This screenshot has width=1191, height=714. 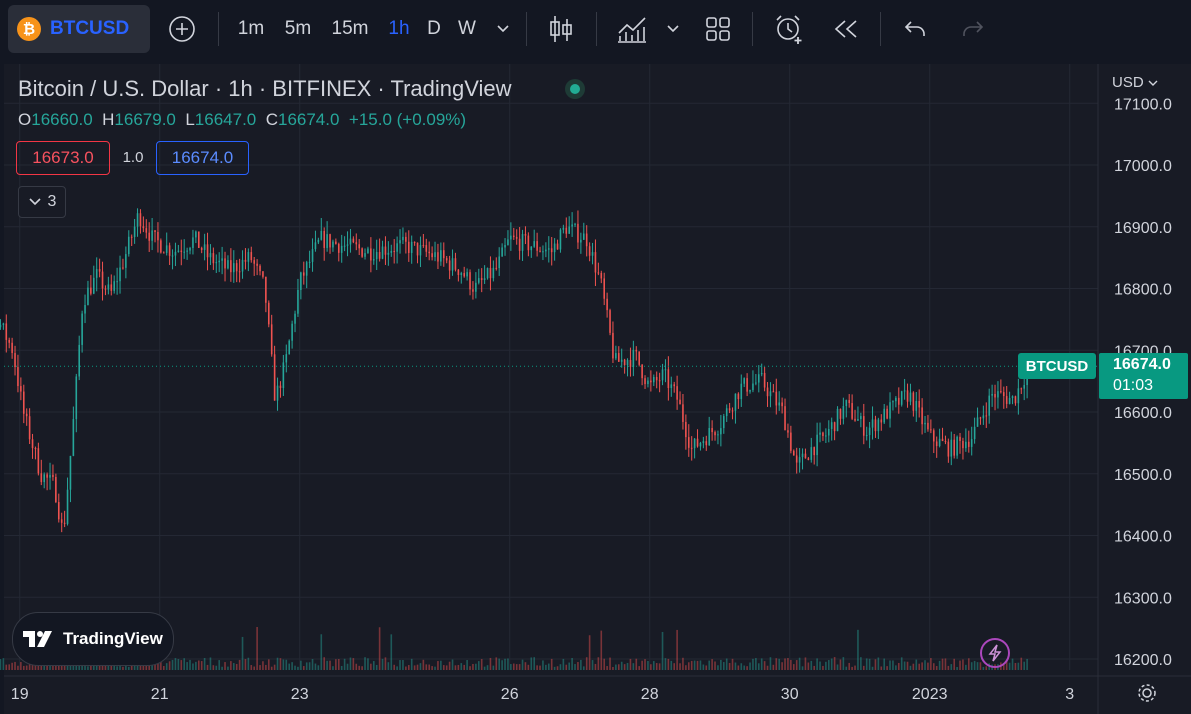 What do you see at coordinates (251, 28) in the screenshot?
I see `interval-1m: 1m` at bounding box center [251, 28].